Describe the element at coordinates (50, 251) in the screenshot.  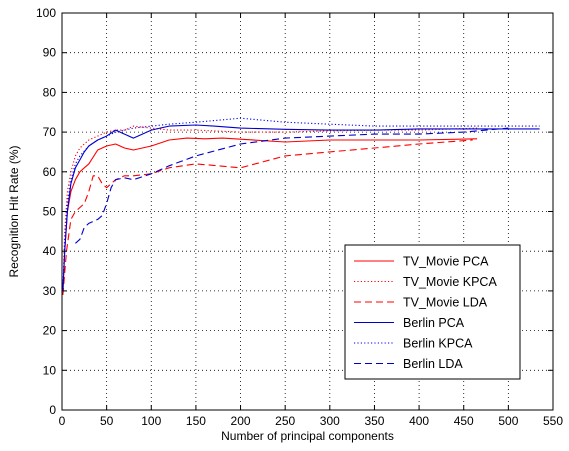
I see `y-tick-label: 40` at that location.